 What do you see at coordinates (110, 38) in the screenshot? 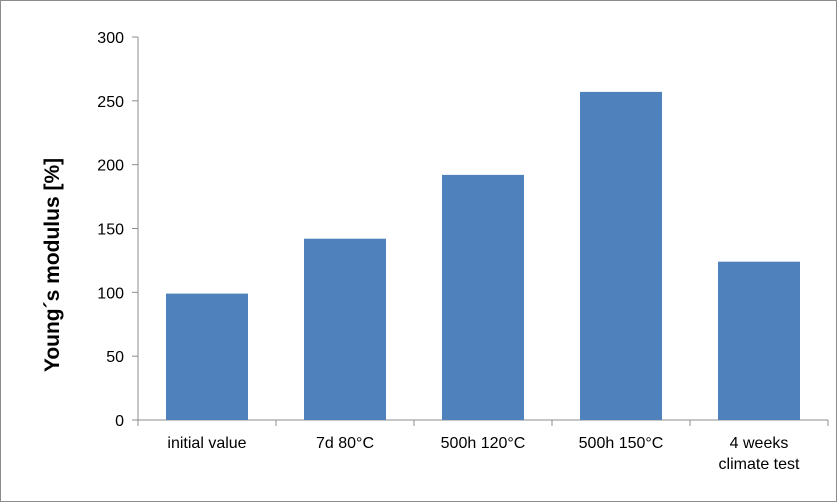
I see `y-tick-label: 300` at bounding box center [110, 38].